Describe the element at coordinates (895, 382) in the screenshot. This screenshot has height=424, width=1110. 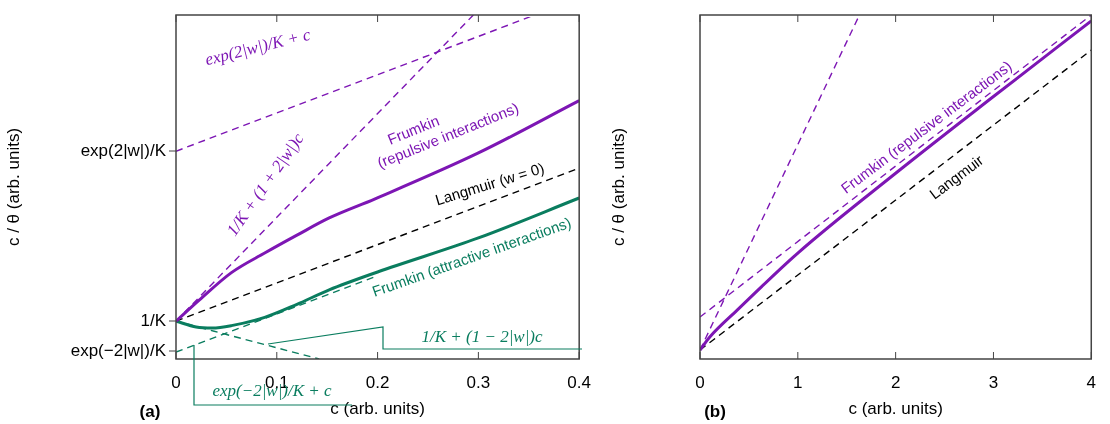
I see `x-tick-label: 2` at that location.